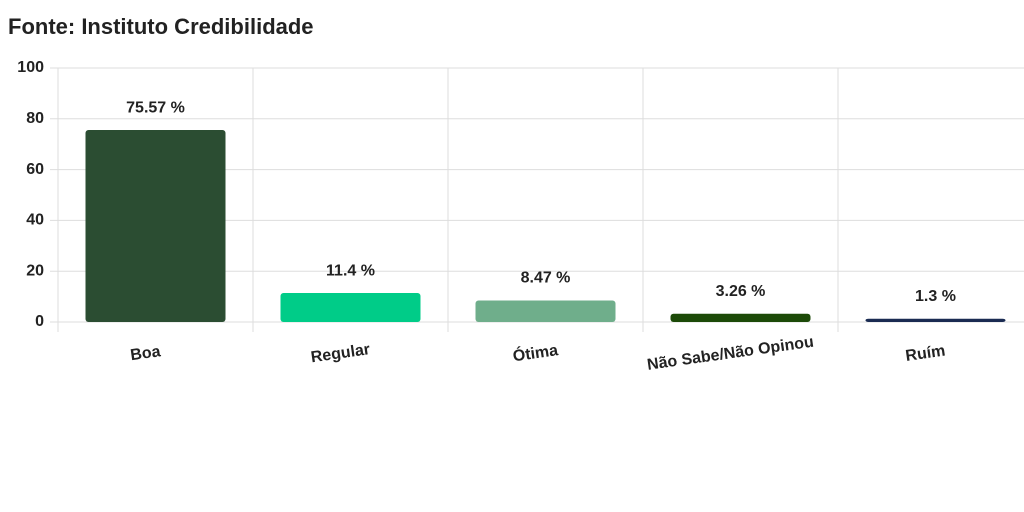 Image resolution: width=1024 pixels, height=512 pixels. What do you see at coordinates (35, 118) in the screenshot?
I see `y-tick-label: 80` at bounding box center [35, 118].